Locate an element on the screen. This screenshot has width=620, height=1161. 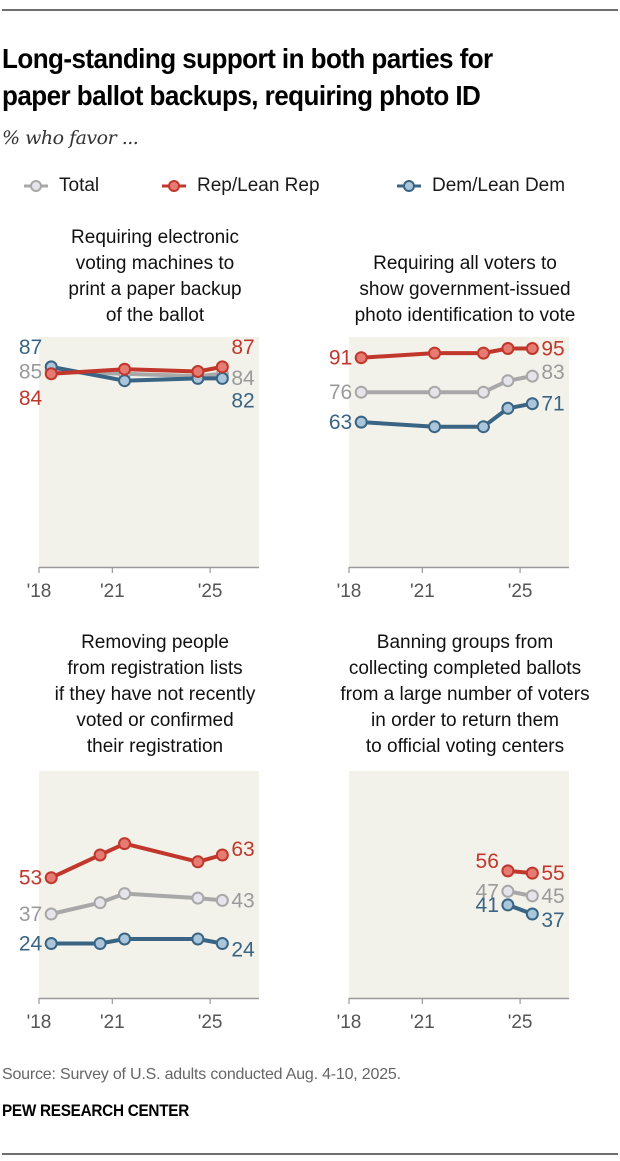
data-label-end-total: 83 is located at coordinates (552, 372).